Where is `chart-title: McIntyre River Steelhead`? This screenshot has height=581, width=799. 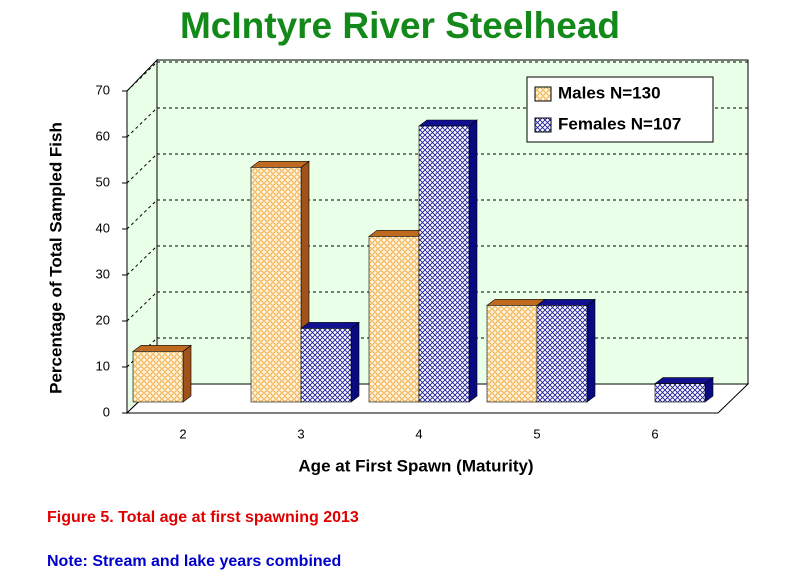 chart-title: McIntyre River Steelhead is located at coordinates (400, 25).